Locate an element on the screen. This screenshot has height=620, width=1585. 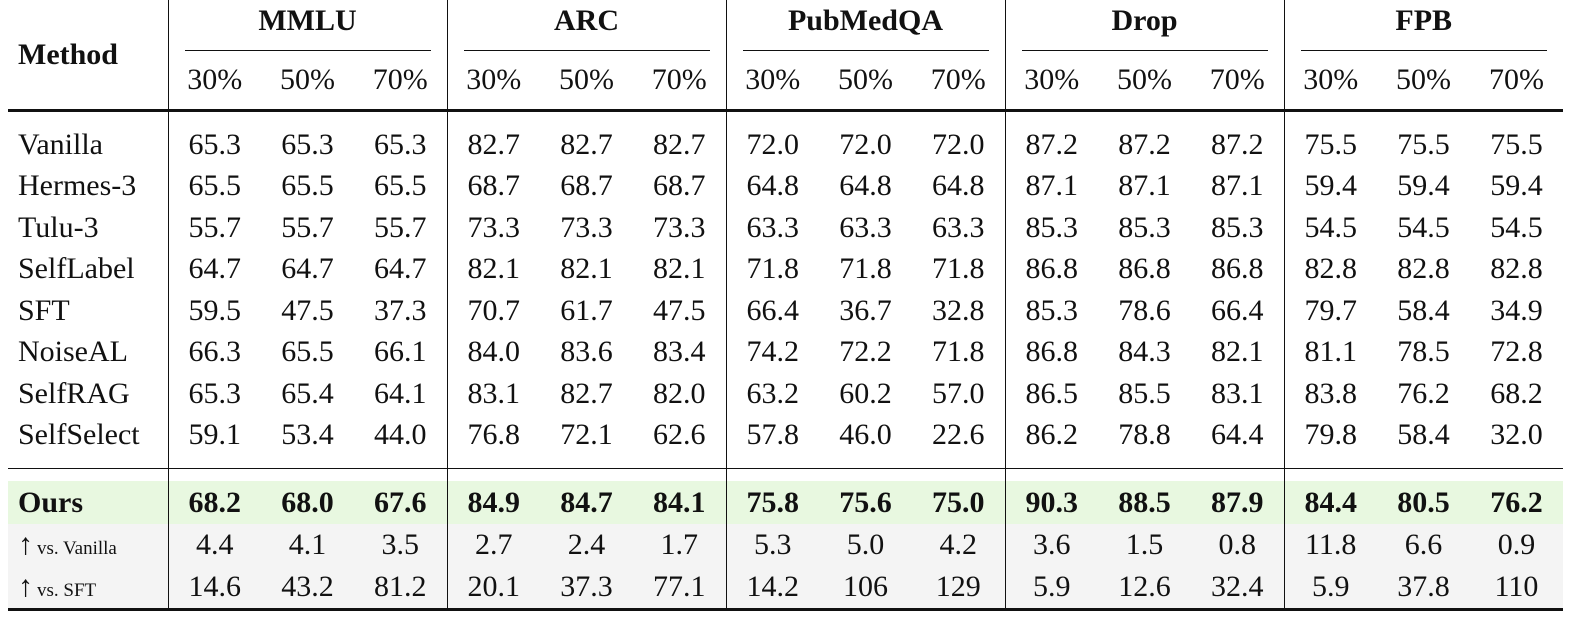
value-cell: 32.8 is located at coordinates (958, 310).